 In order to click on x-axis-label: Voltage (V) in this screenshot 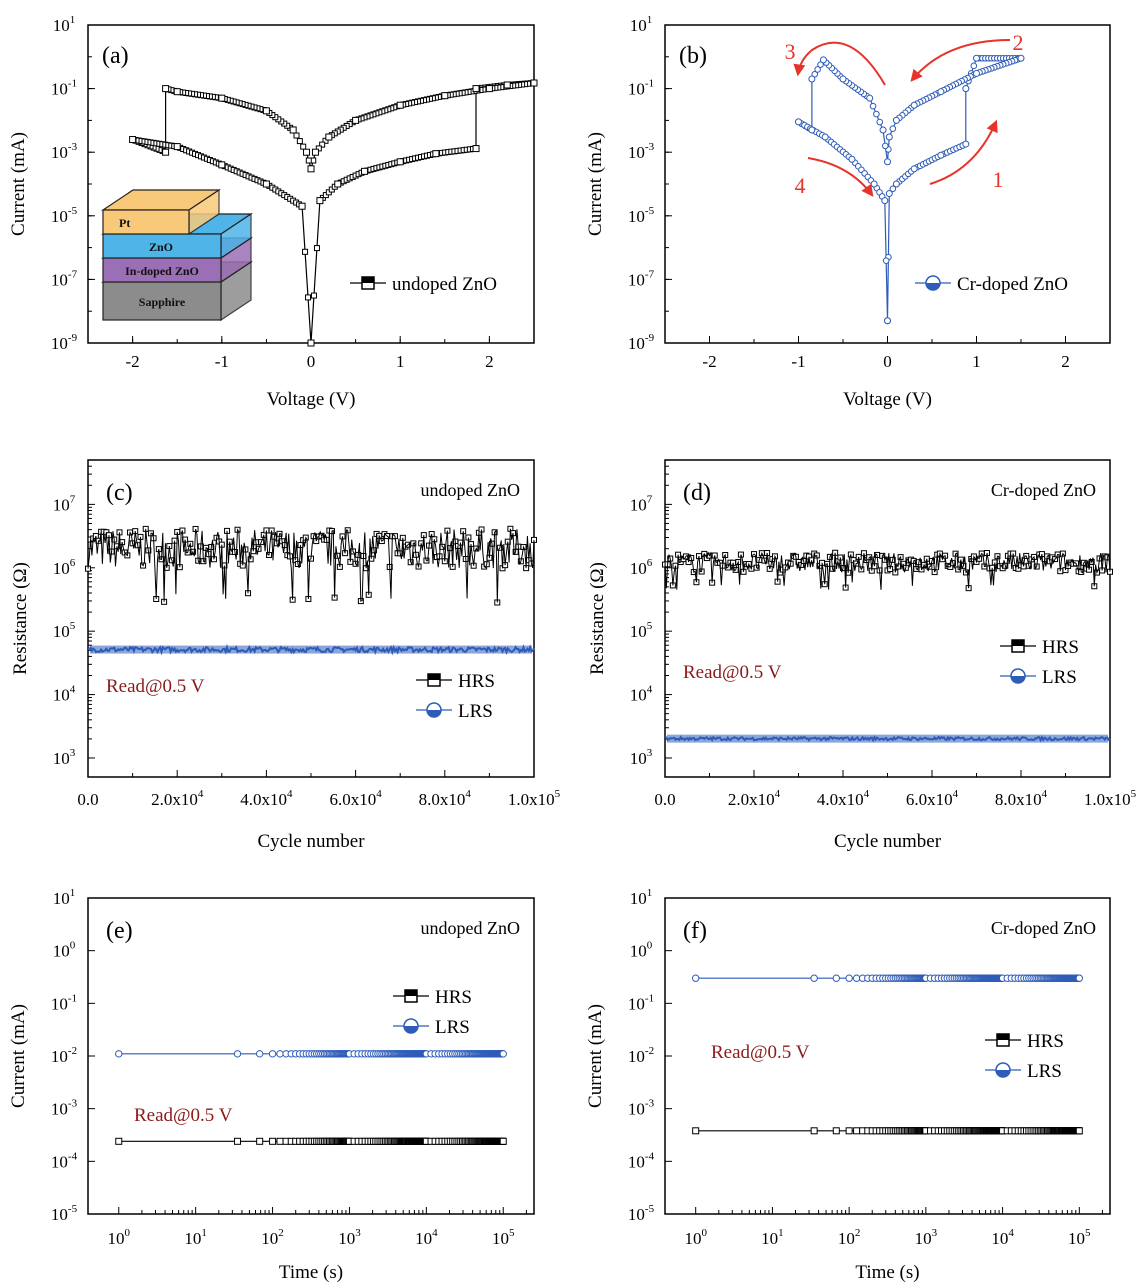, I will do `click(311, 399)`.